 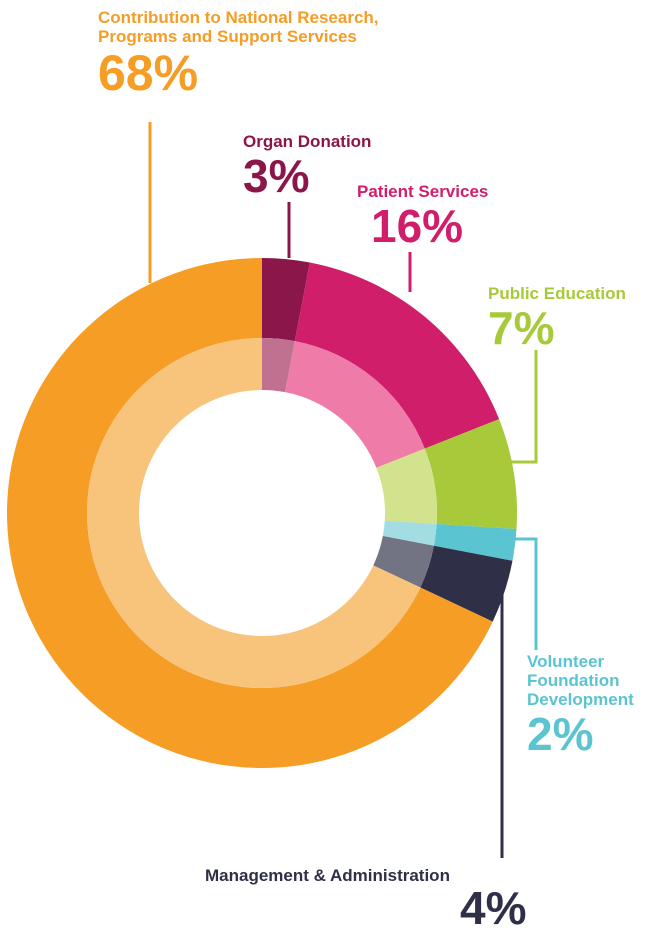 What do you see at coordinates (566, 661) in the screenshot?
I see `label-volunteer-line1: Volunteer` at bounding box center [566, 661].